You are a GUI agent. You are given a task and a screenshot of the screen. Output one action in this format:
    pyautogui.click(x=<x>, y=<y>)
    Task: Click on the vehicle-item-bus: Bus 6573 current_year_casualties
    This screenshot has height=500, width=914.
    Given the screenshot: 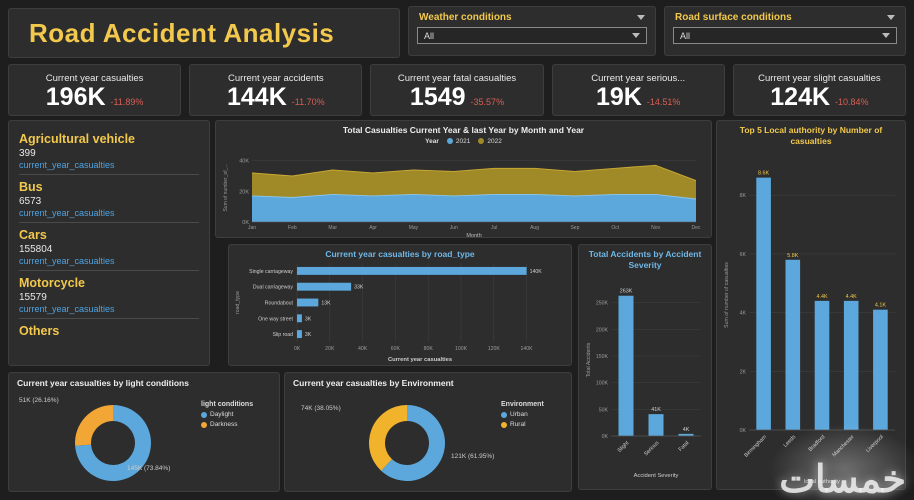 What is the action you would take?
    pyautogui.click(x=109, y=199)
    